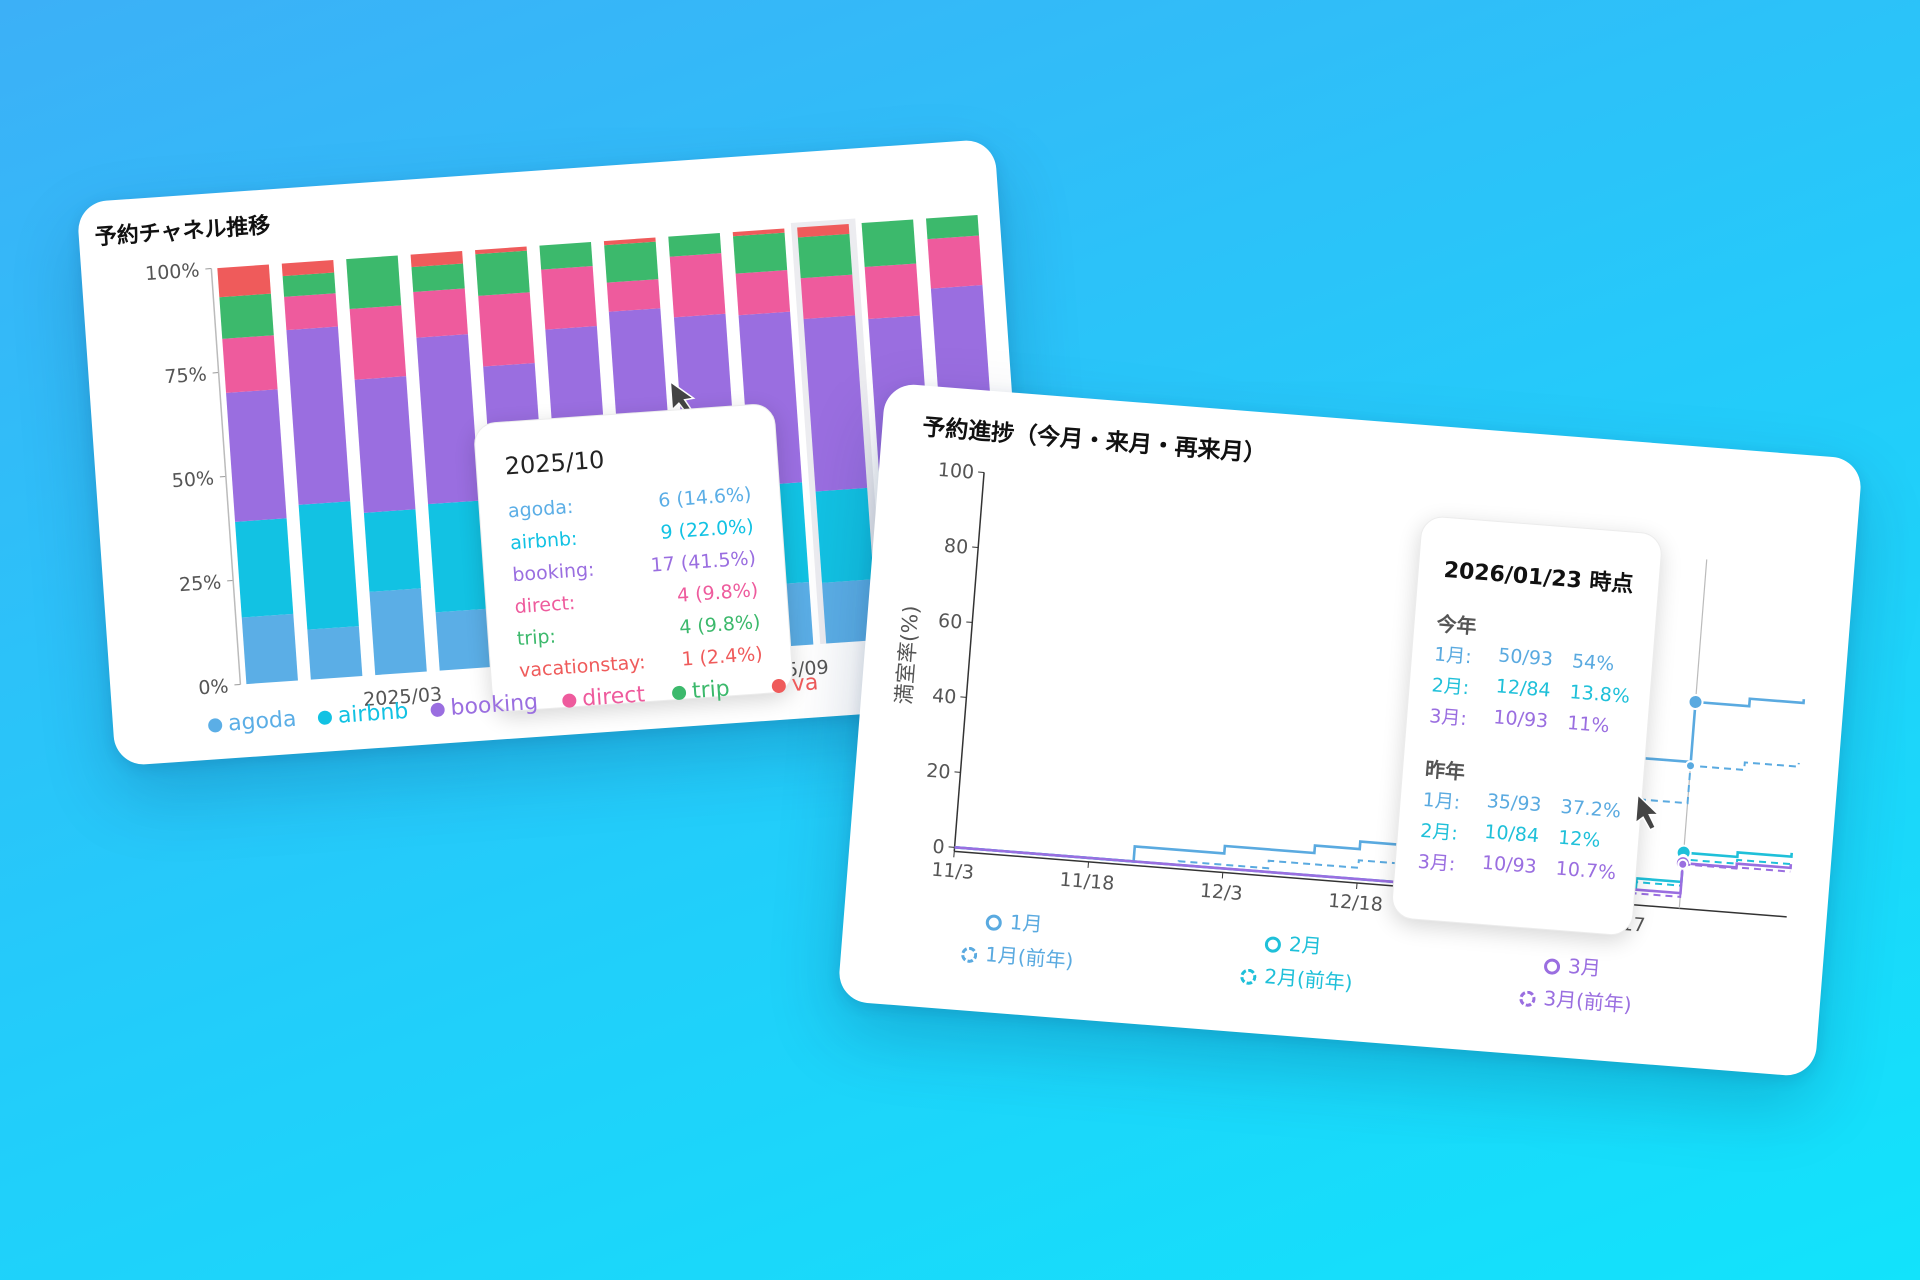 The width and height of the screenshot is (1920, 1280). Describe the element at coordinates (705, 497) in the screenshot. I see `tooltip-row-value: 6 (14.6%)` at that location.